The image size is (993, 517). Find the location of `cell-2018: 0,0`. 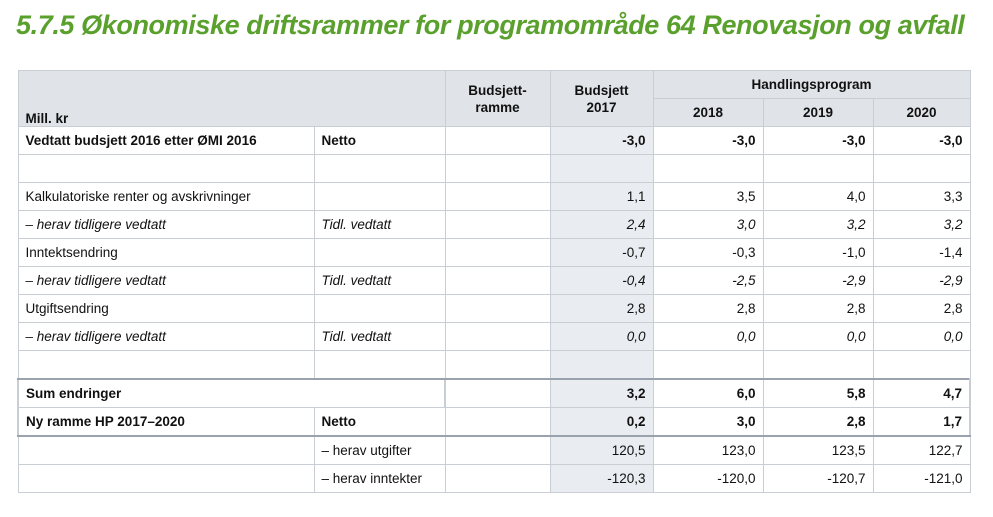

cell-2018: 0,0 is located at coordinates (708, 336).